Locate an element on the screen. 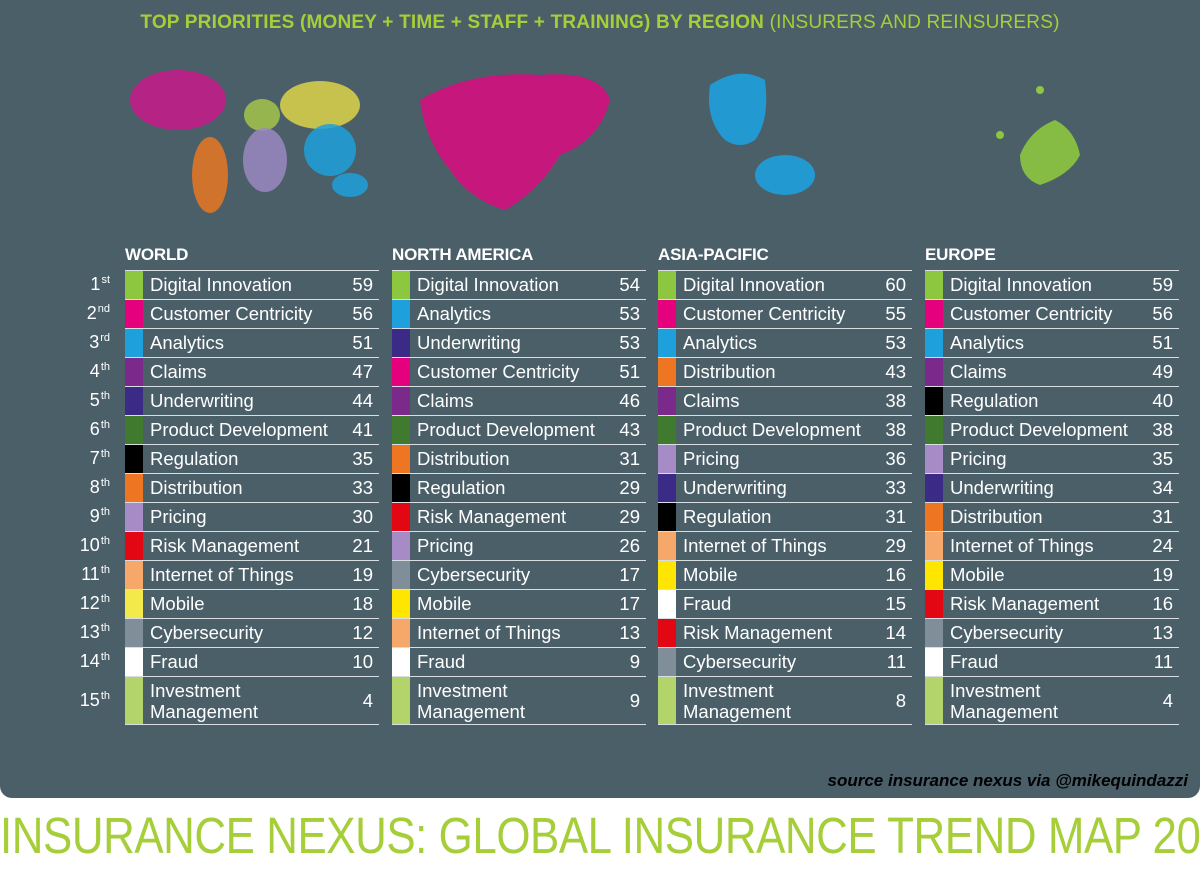 This screenshot has width=1200, height=889. priority-label: Distribution is located at coordinates (463, 458).